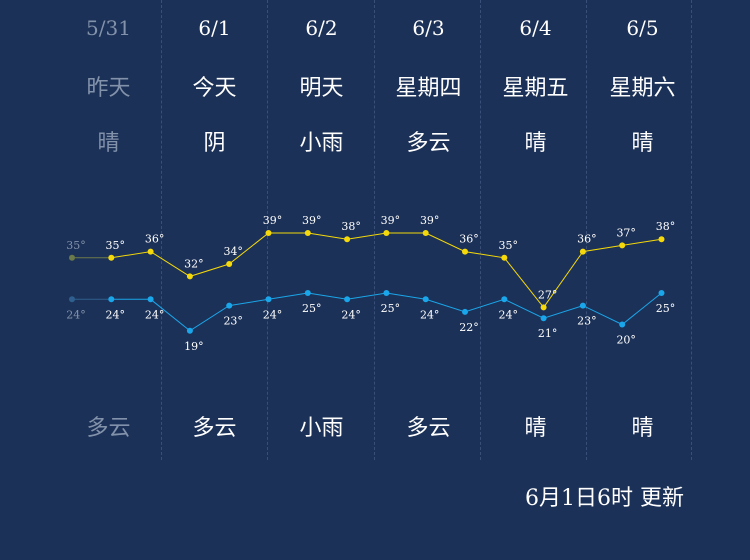 The image size is (750, 560). I want to click on day-weather: 阴, so click(214, 143).